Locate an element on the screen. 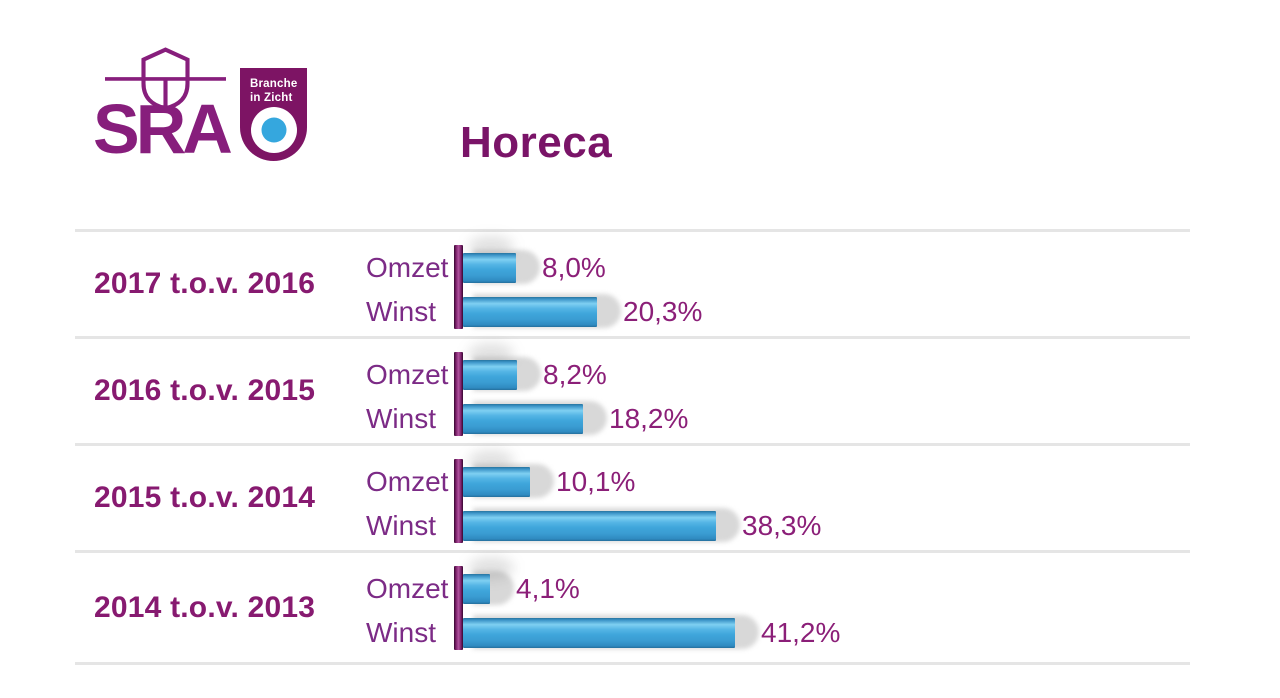 This screenshot has height=698, width=1280. sra-shield-icon is located at coordinates (165, 79).